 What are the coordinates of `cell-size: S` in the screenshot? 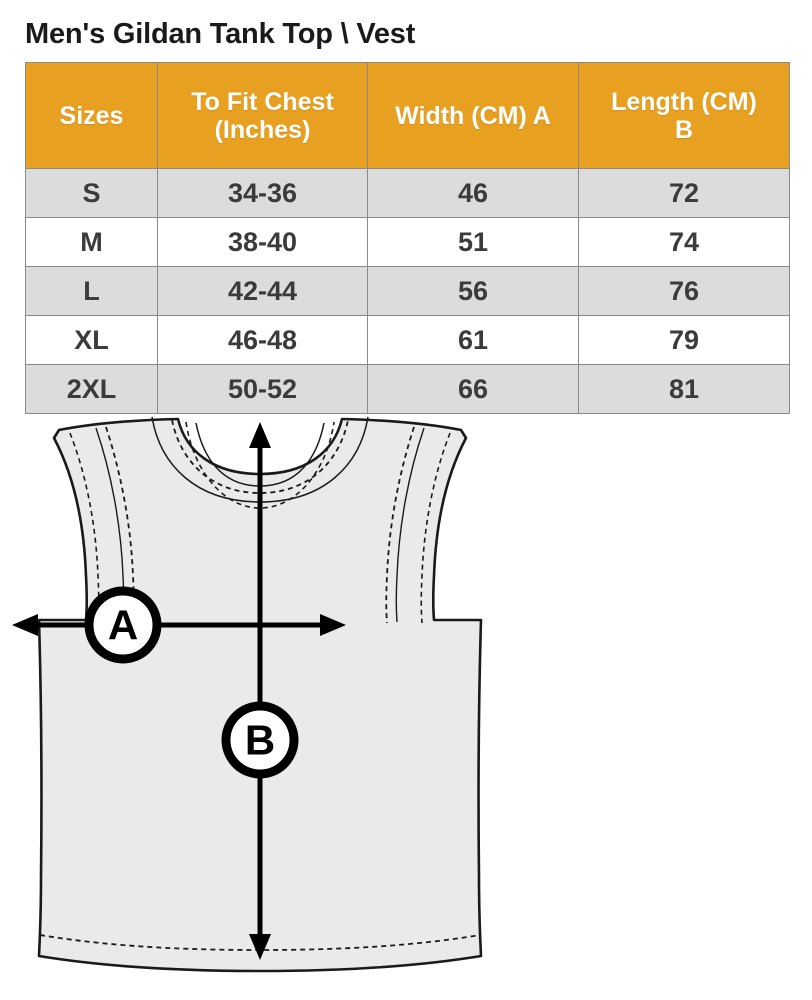 It's located at (91, 193).